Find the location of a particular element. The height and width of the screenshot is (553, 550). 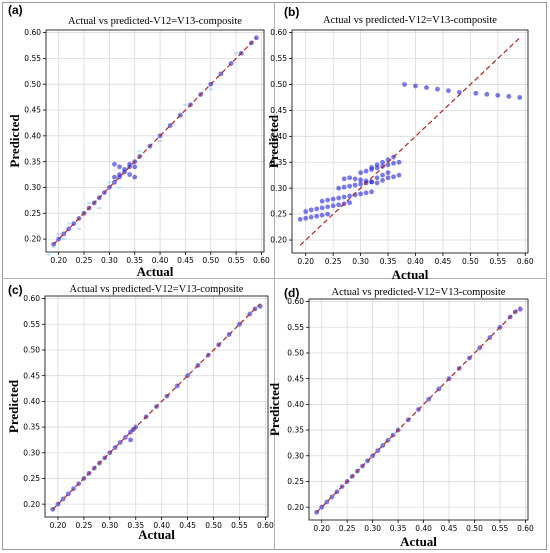

panel-divider-horizontal is located at coordinates (274, 278).